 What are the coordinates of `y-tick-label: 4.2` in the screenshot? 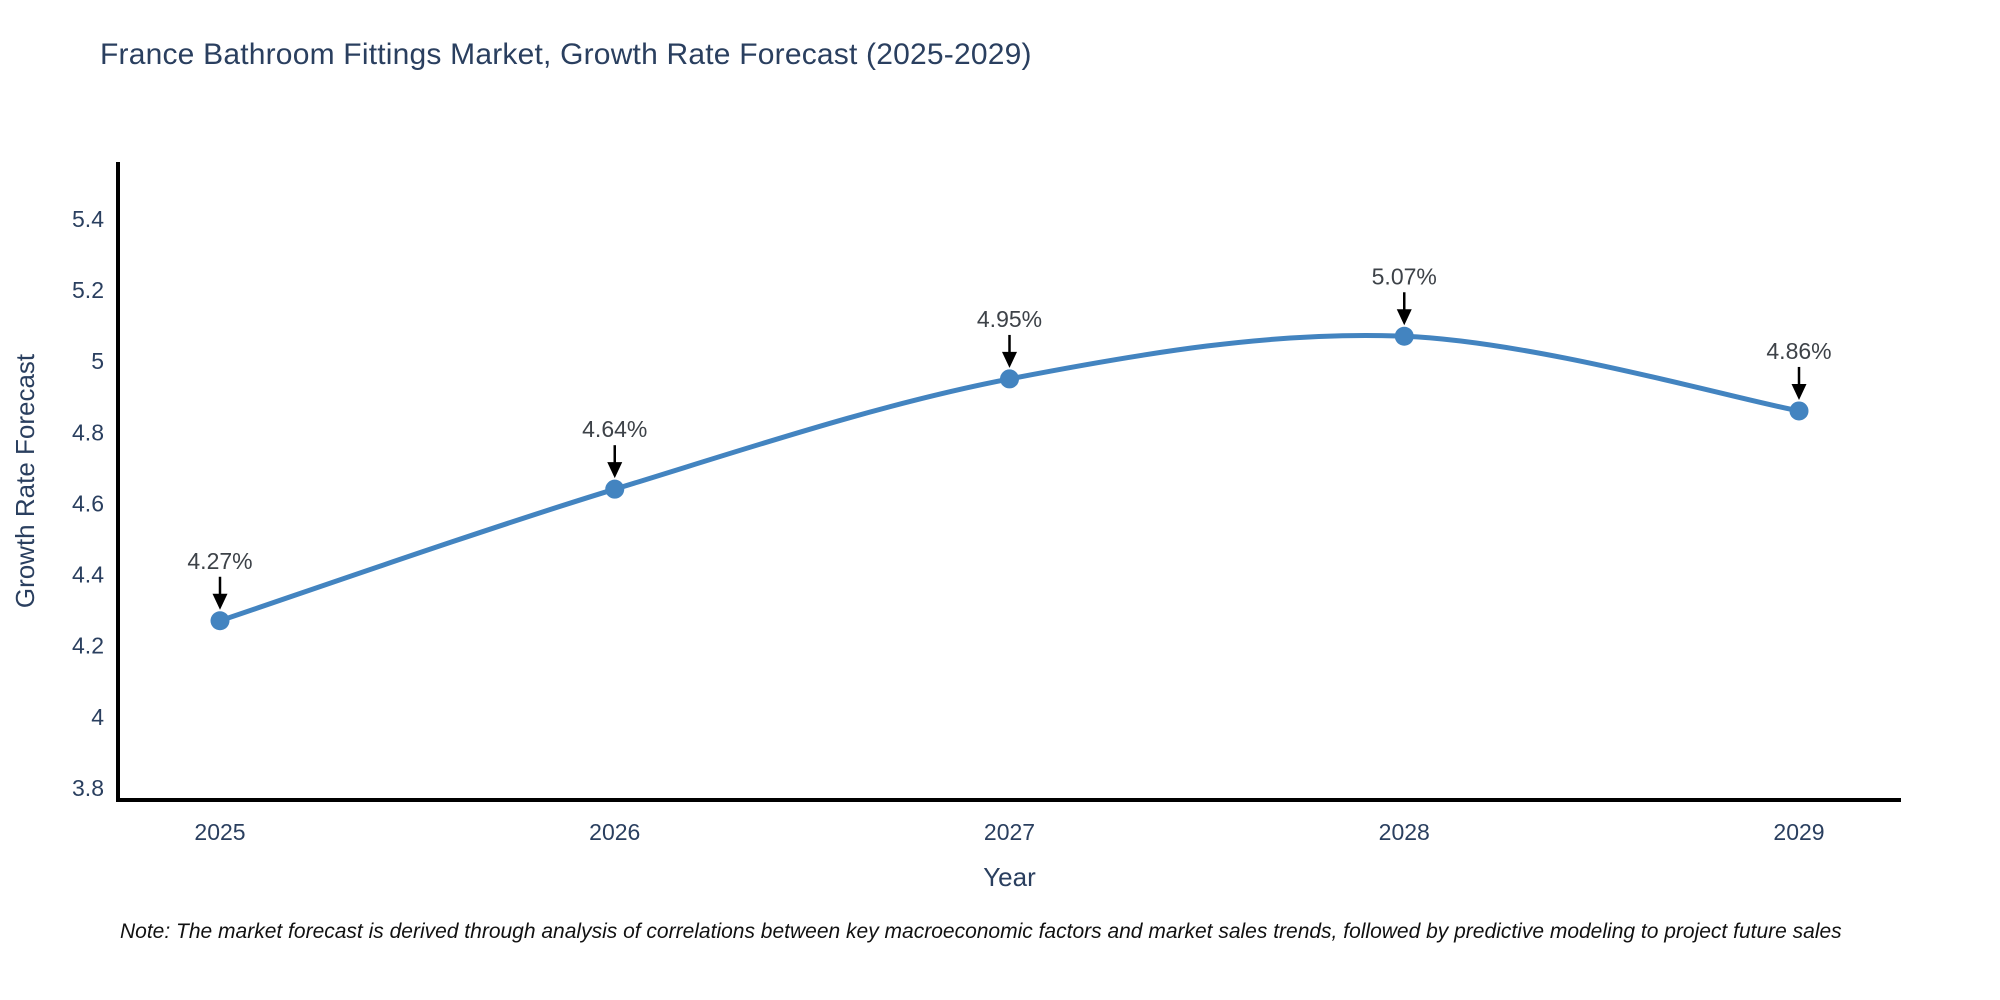 It's located at (88, 646).